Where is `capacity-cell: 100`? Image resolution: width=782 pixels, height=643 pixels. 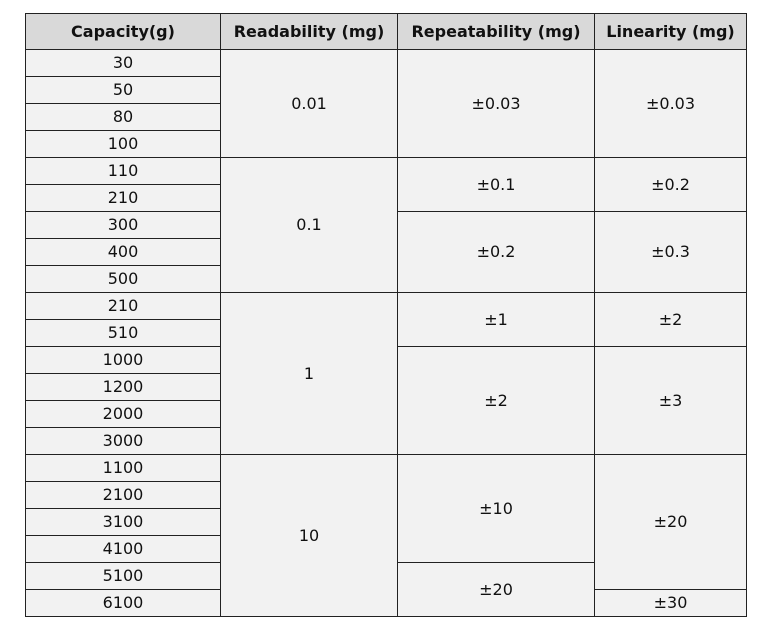
capacity-cell: 100 is located at coordinates (123, 144).